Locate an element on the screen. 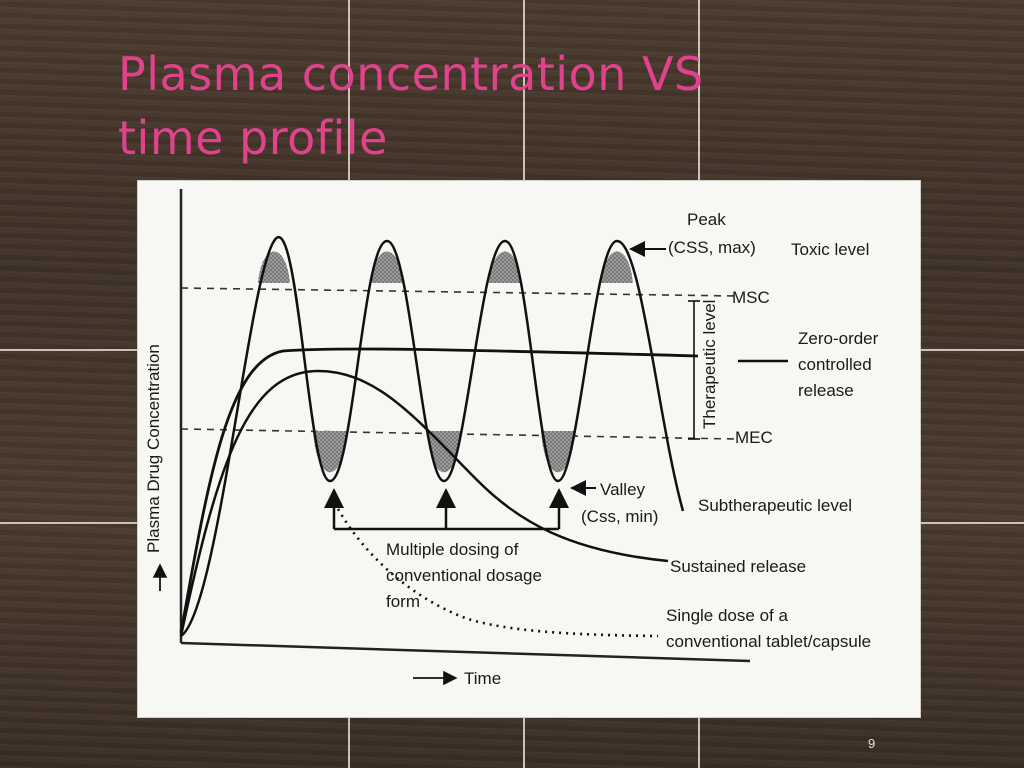  valley-formula-label: (Css, min) is located at coordinates (619, 516).